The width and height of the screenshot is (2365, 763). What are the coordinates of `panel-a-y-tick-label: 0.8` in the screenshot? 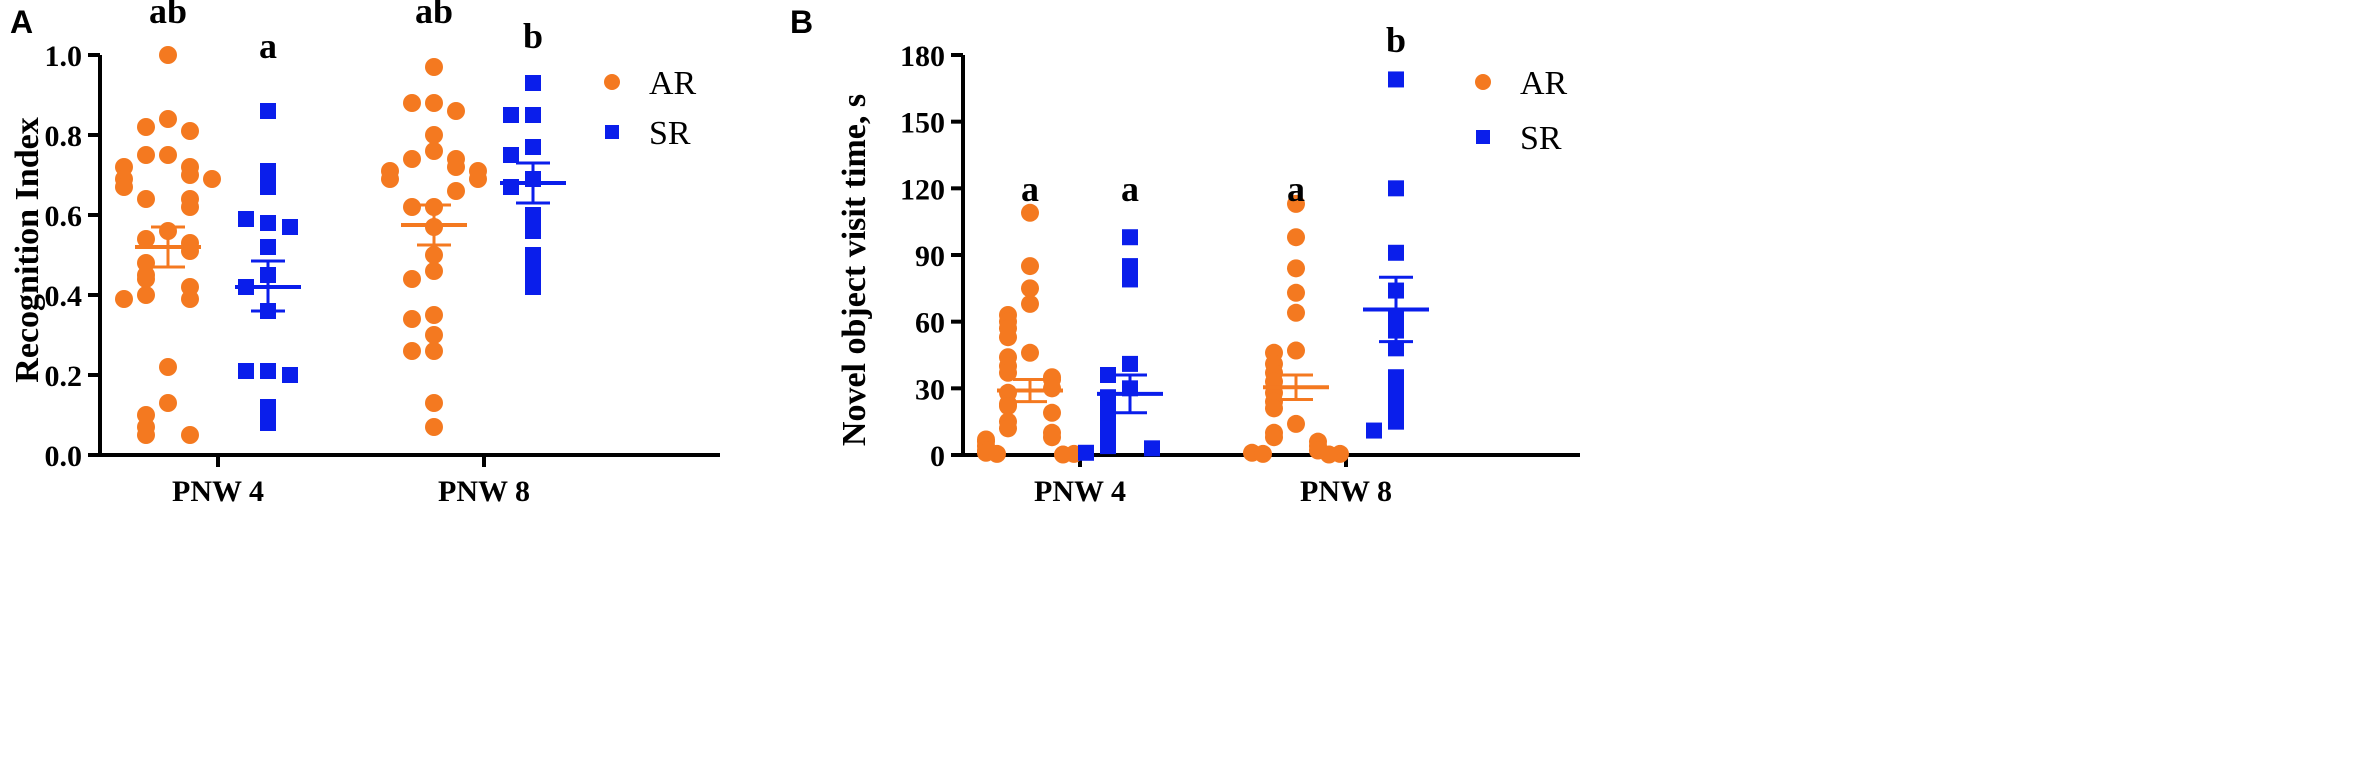 It's located at (64, 136).